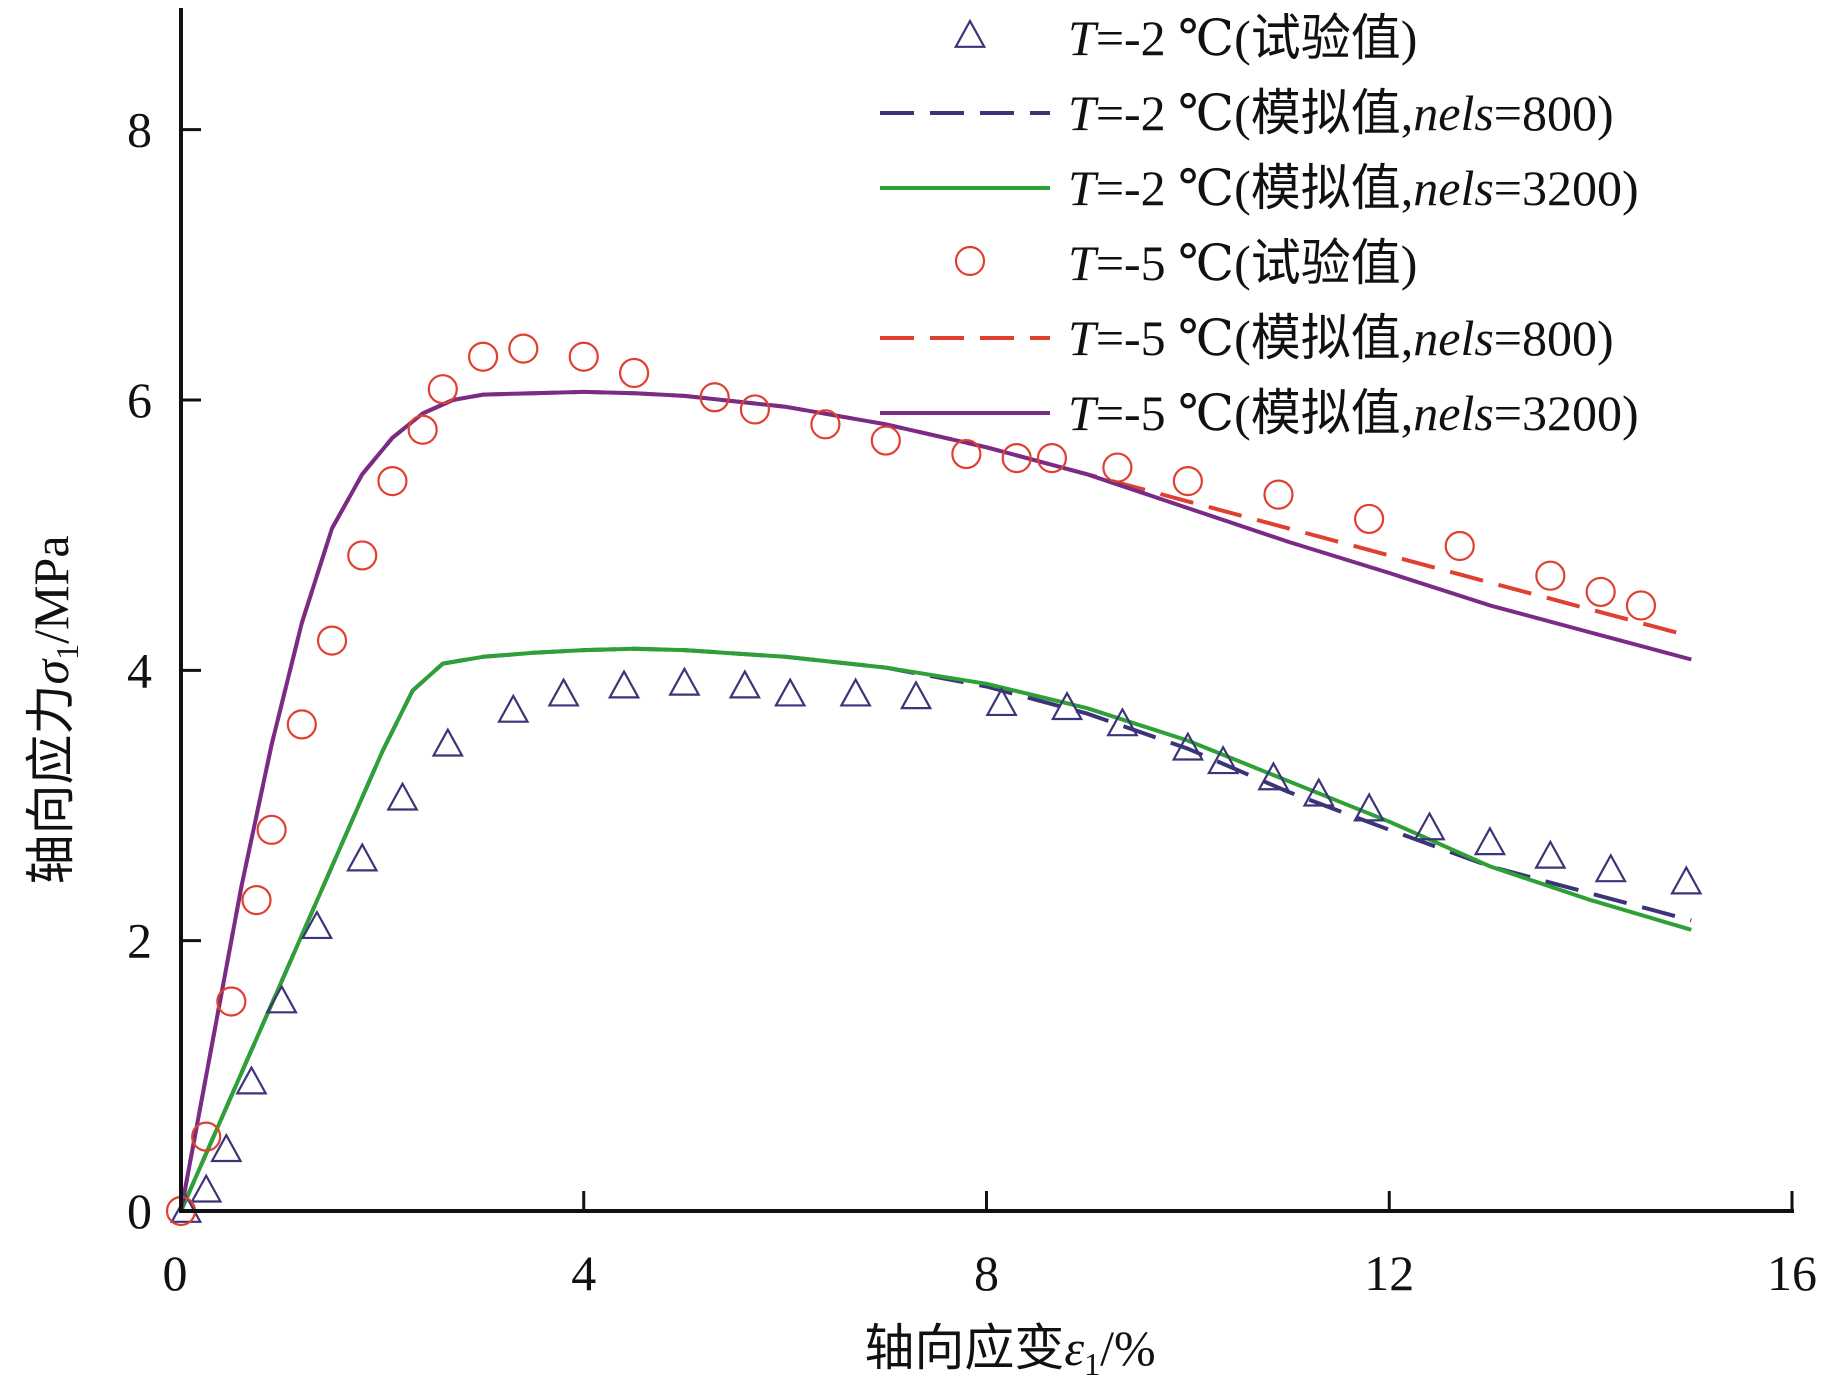 The image size is (1831, 1382). What do you see at coordinates (970, 261) in the screenshot?
I see `legend-marker-circle` at bounding box center [970, 261].